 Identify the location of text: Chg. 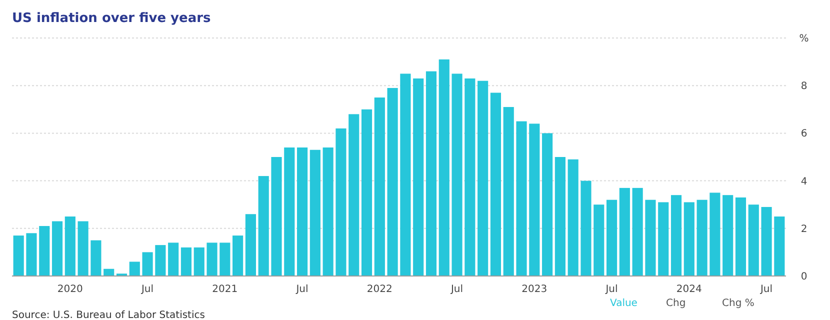
(676, 303).